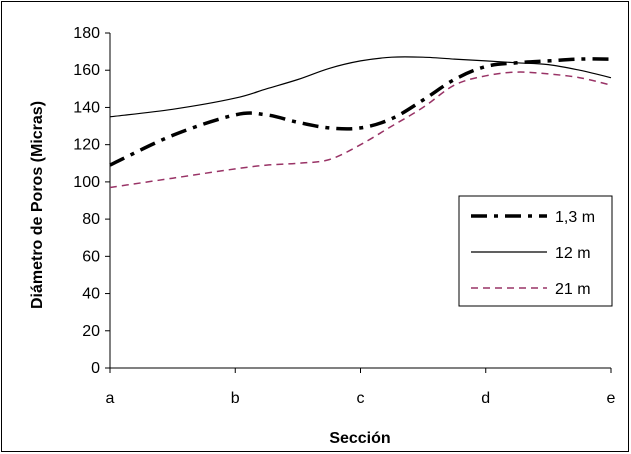  What do you see at coordinates (91, 256) in the screenshot?
I see `y-tick-label: 60` at bounding box center [91, 256].